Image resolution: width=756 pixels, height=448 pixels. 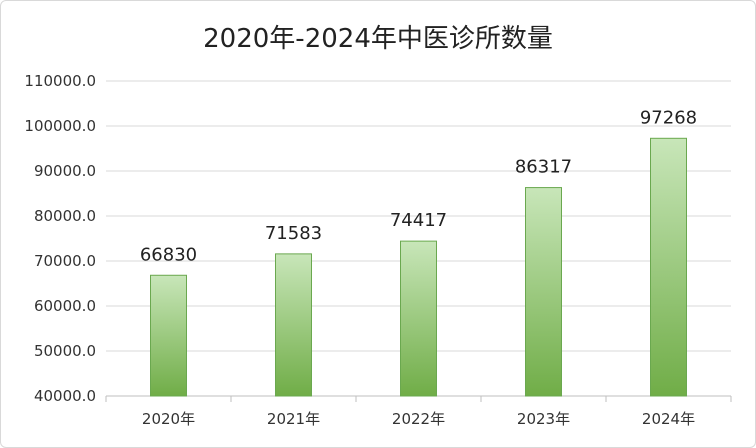 What do you see at coordinates (543, 419) in the screenshot?
I see `x-tick-label: 2023年` at bounding box center [543, 419].